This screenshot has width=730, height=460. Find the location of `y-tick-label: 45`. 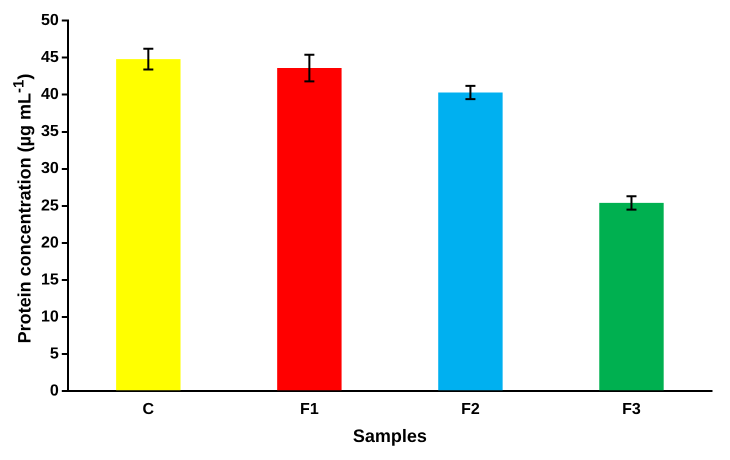

y-tick-label: 45 is located at coordinates (50, 57).